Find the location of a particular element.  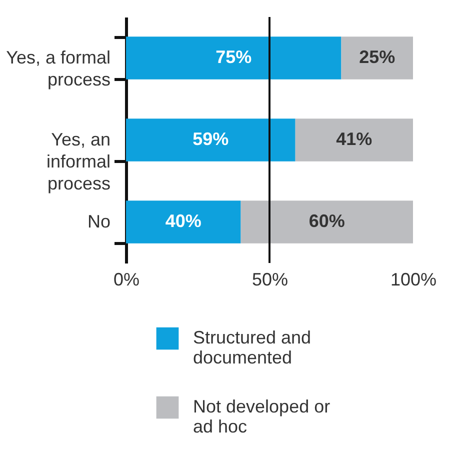

data-label: 25% is located at coordinates (377, 57).